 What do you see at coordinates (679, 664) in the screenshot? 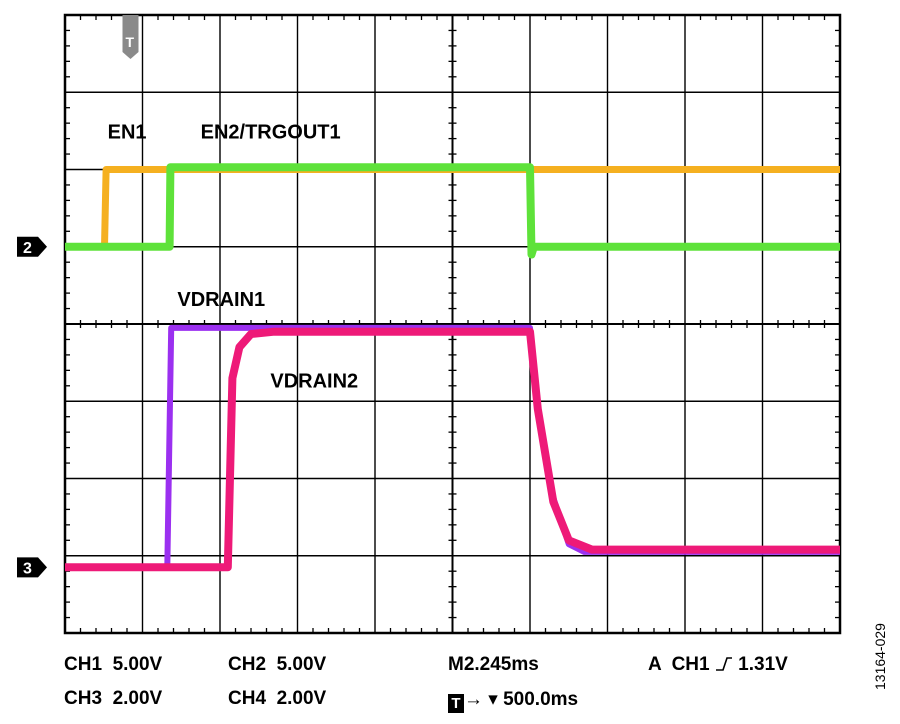
I see `trigger-source: A CH1` at bounding box center [679, 664].